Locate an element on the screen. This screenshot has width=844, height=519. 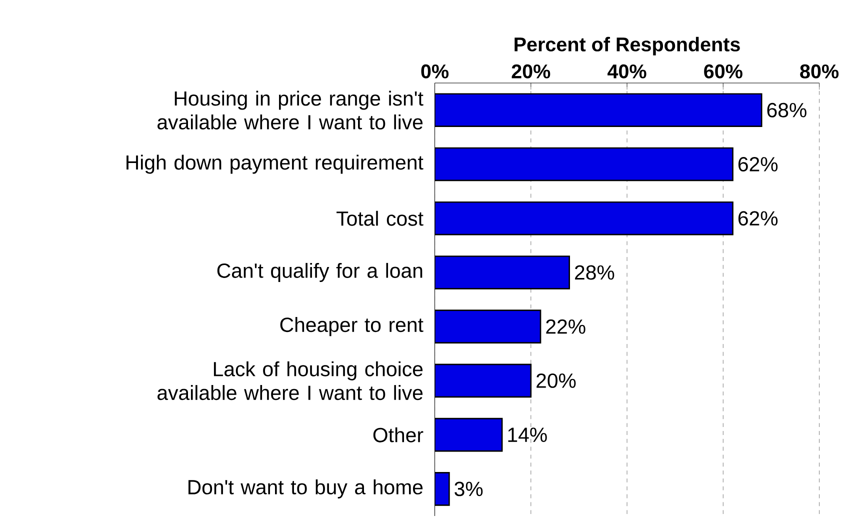
x-axis-title: Percent of Respondents is located at coordinates (627, 46).